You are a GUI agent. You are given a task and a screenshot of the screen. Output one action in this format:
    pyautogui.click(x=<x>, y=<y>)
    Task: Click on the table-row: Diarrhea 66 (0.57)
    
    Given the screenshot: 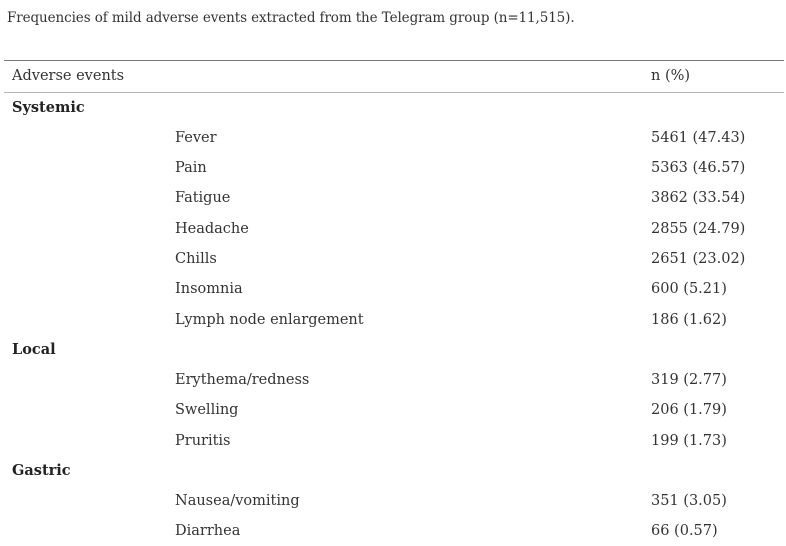 What is the action you would take?
    pyautogui.click(x=393, y=531)
    